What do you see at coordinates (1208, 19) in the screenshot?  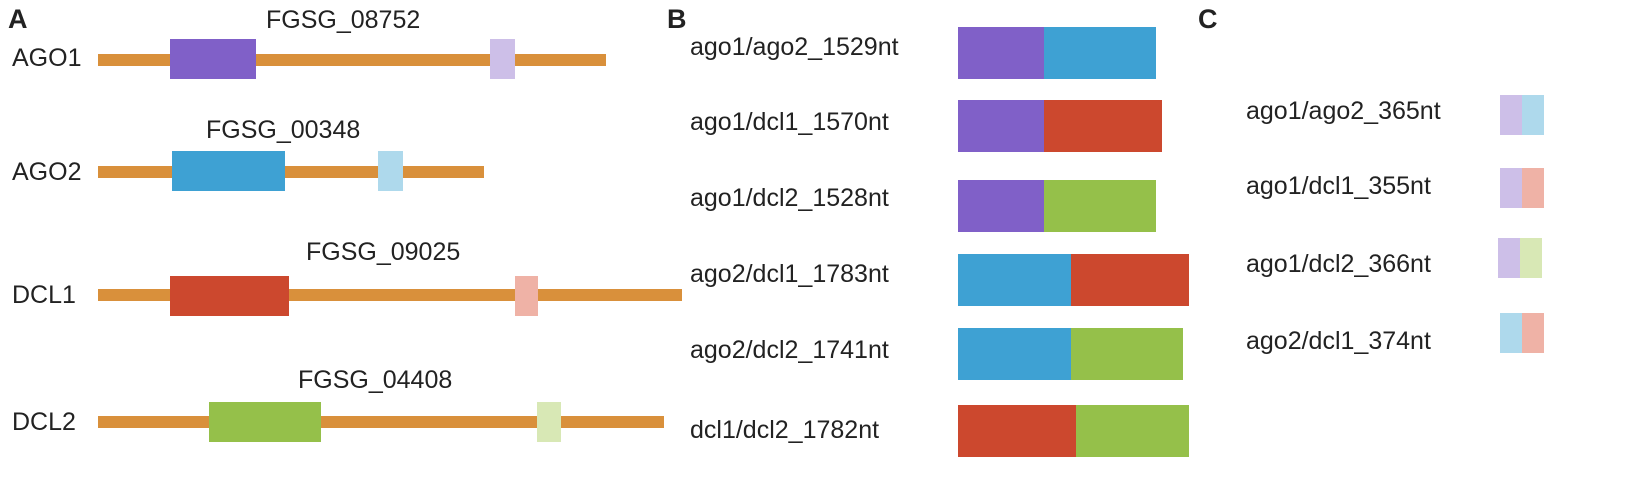 I see `panel-c-letter: C` at bounding box center [1208, 19].